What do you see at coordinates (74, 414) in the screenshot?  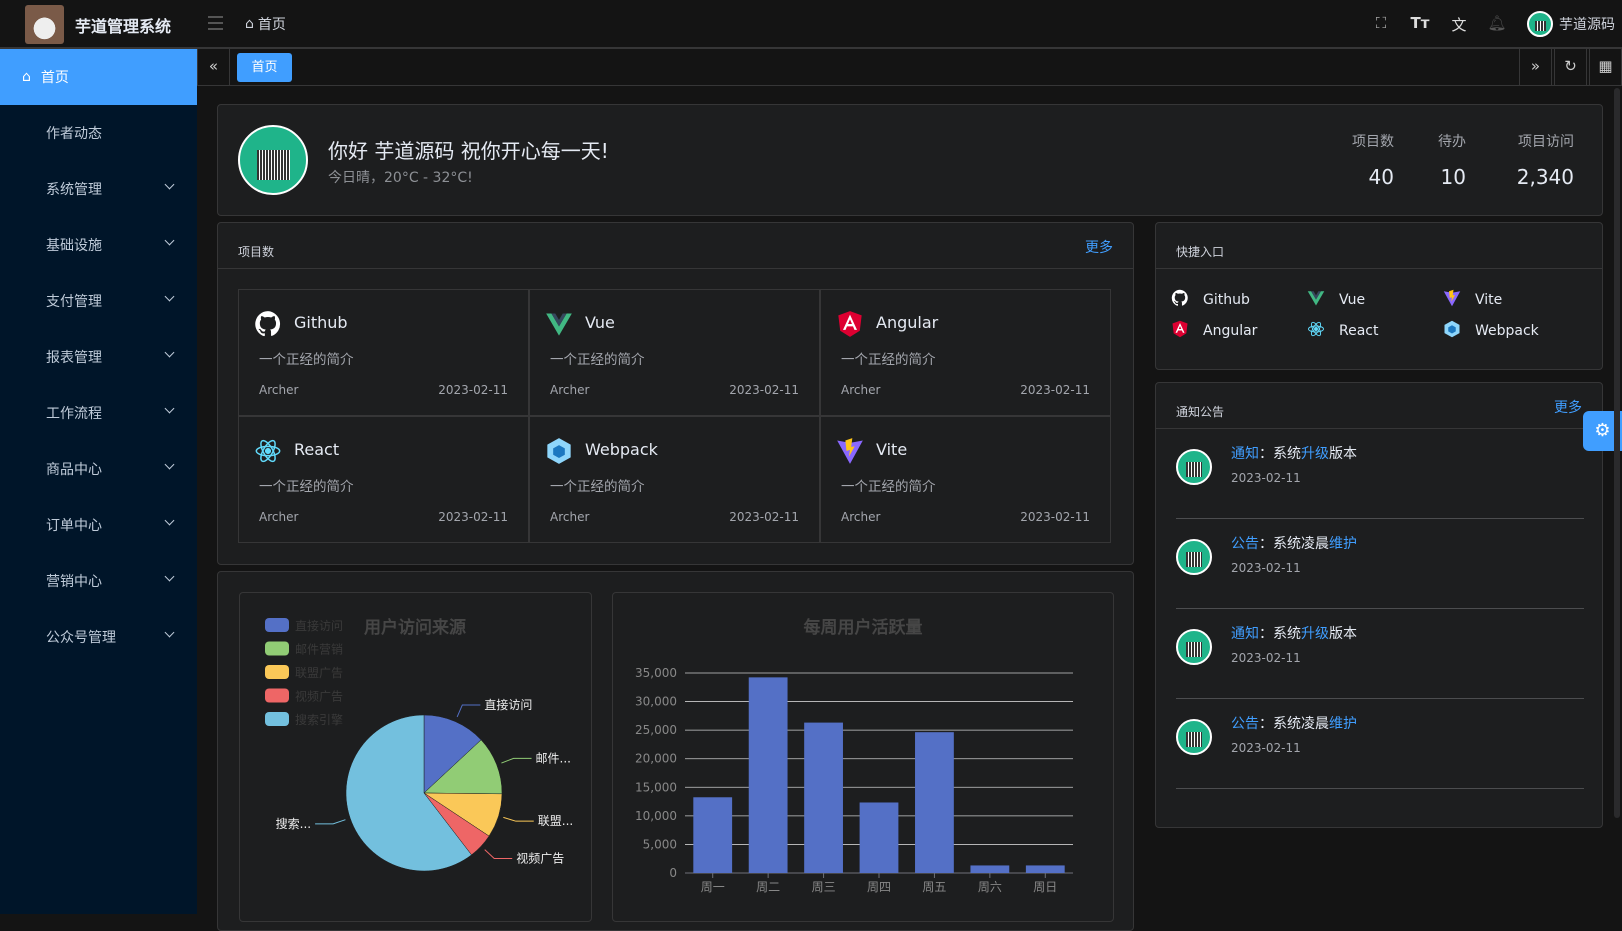 I see `sidebar-item-label: 工作流程` at bounding box center [74, 414].